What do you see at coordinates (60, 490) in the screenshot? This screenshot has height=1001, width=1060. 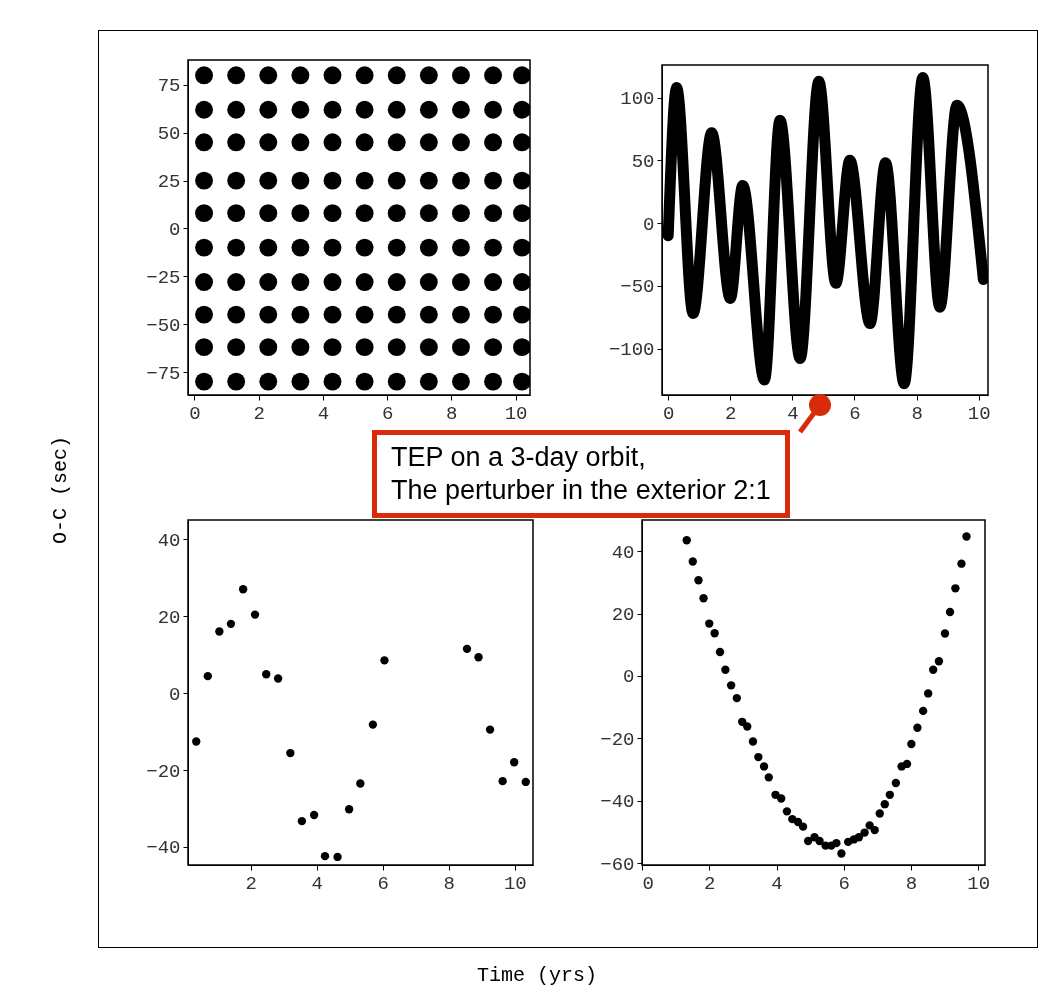 I see `y-axis-title: O-C (sec)` at bounding box center [60, 490].